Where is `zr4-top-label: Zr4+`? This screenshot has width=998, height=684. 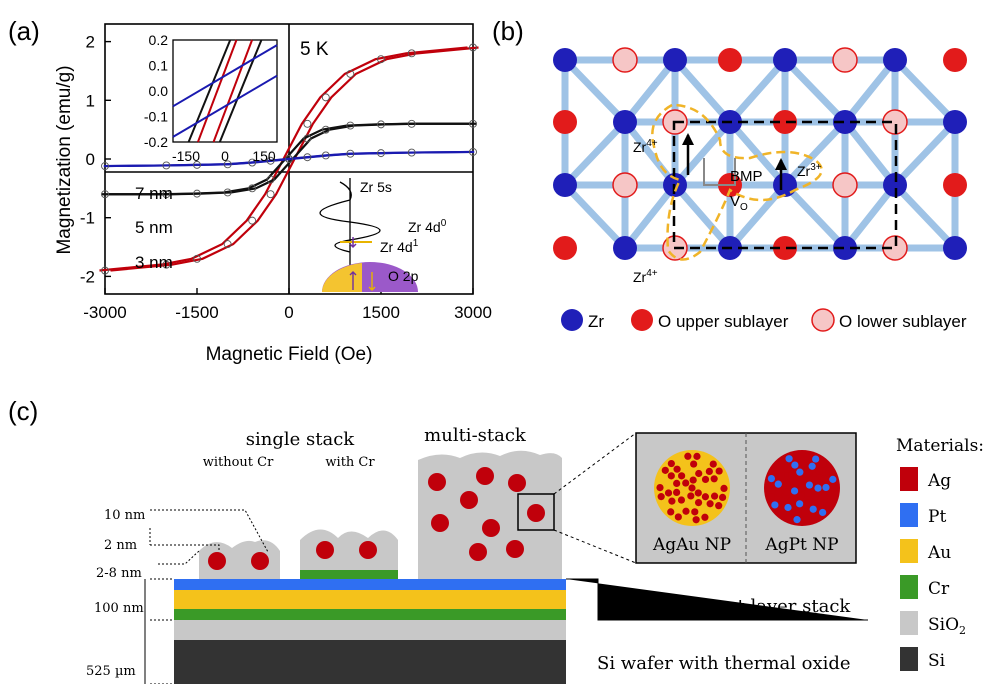
zr4-top-label: Zr4+ is located at coordinates (645, 146).